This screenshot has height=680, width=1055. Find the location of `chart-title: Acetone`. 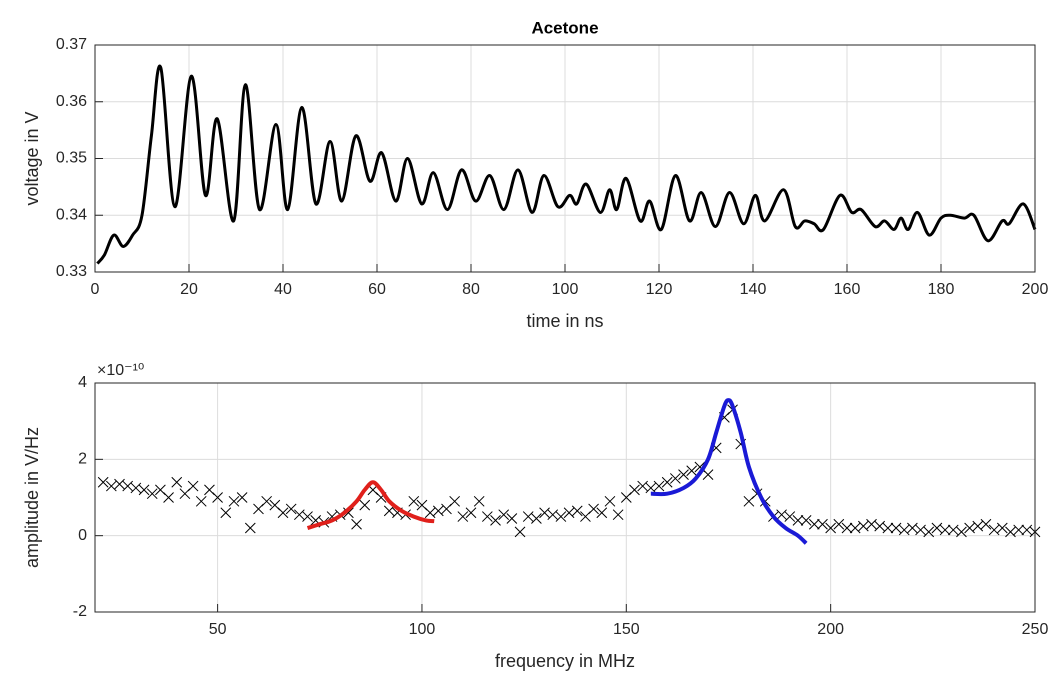

chart-title: Acetone is located at coordinates (564, 27).